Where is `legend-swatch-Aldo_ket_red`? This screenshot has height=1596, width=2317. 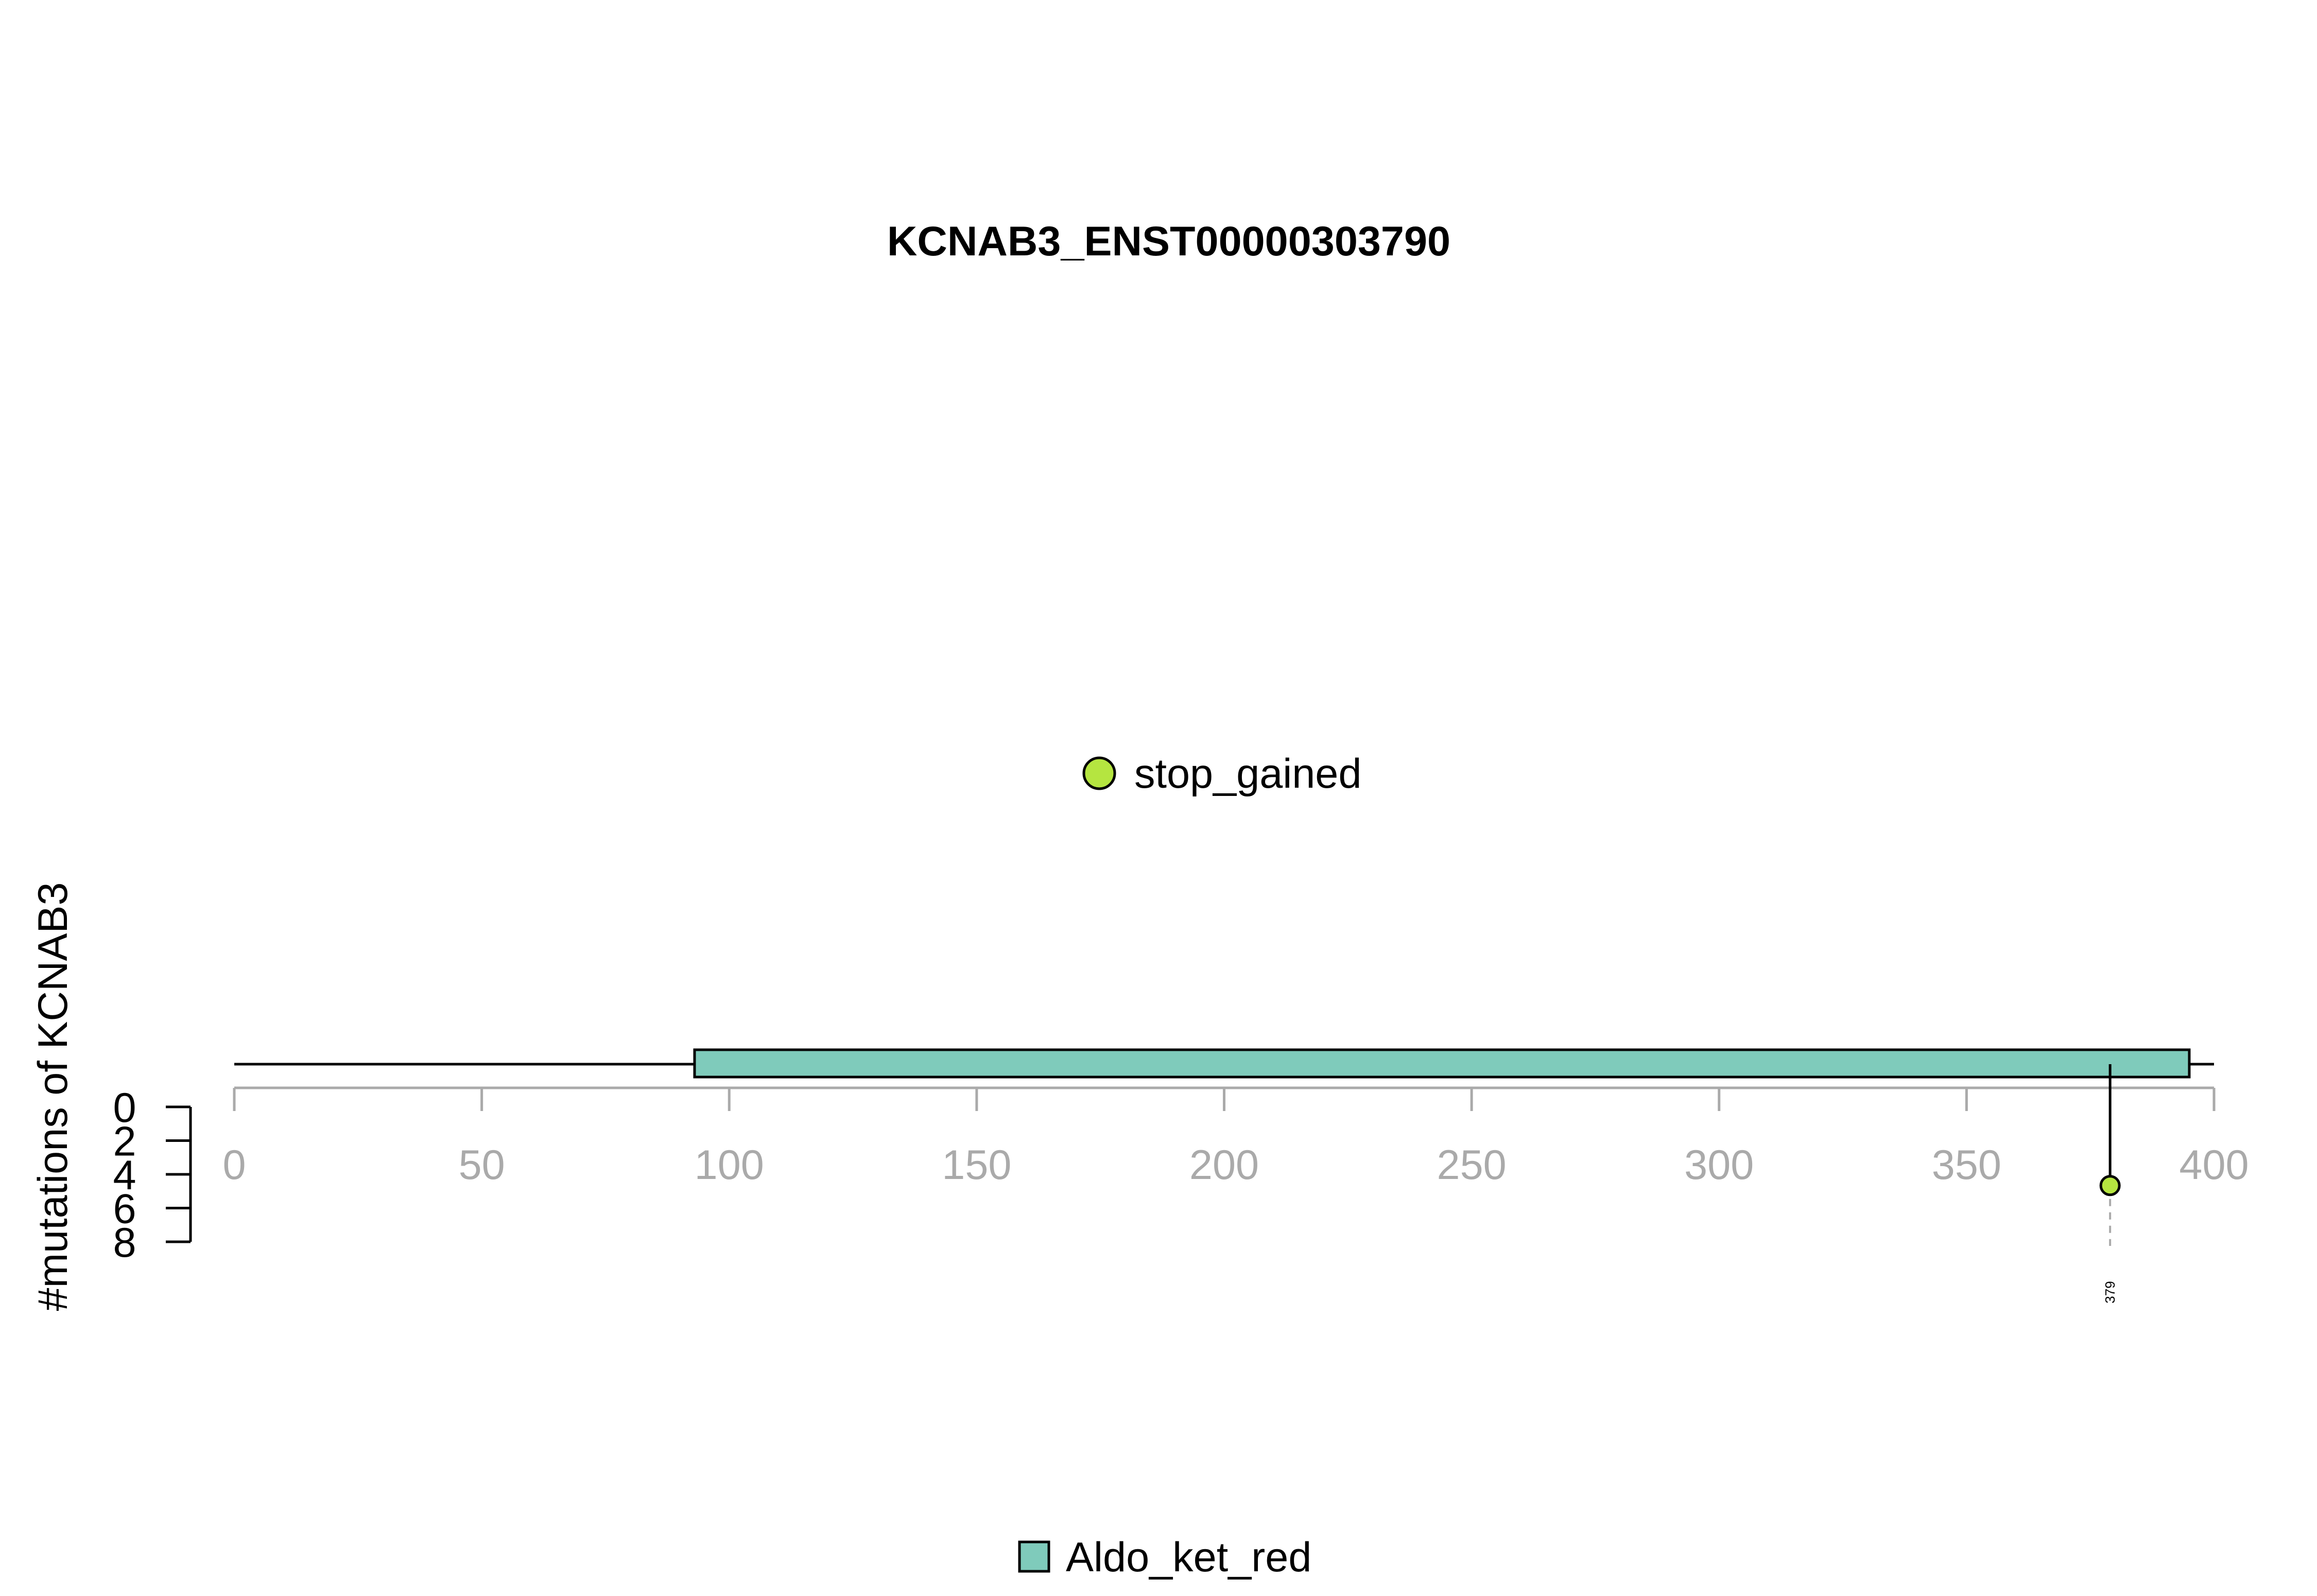
legend-swatch-Aldo_ket_red is located at coordinates (1034, 1557).